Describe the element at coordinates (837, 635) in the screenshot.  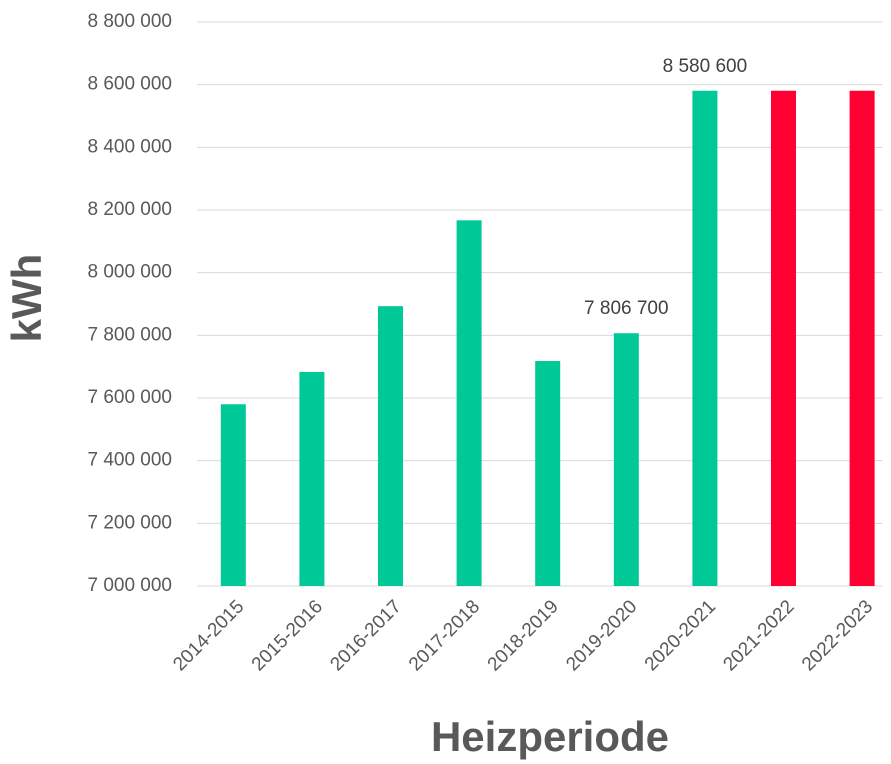
I see `x-tick-label: 2022-2023` at that location.